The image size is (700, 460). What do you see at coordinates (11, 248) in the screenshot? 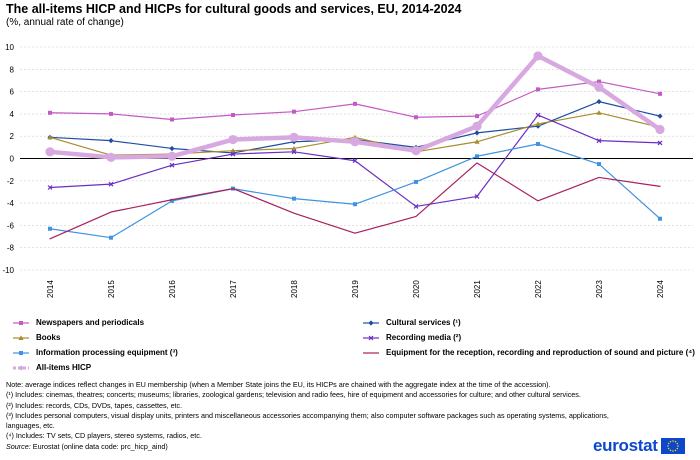
I see `y-tick-label: -8` at bounding box center [11, 248].